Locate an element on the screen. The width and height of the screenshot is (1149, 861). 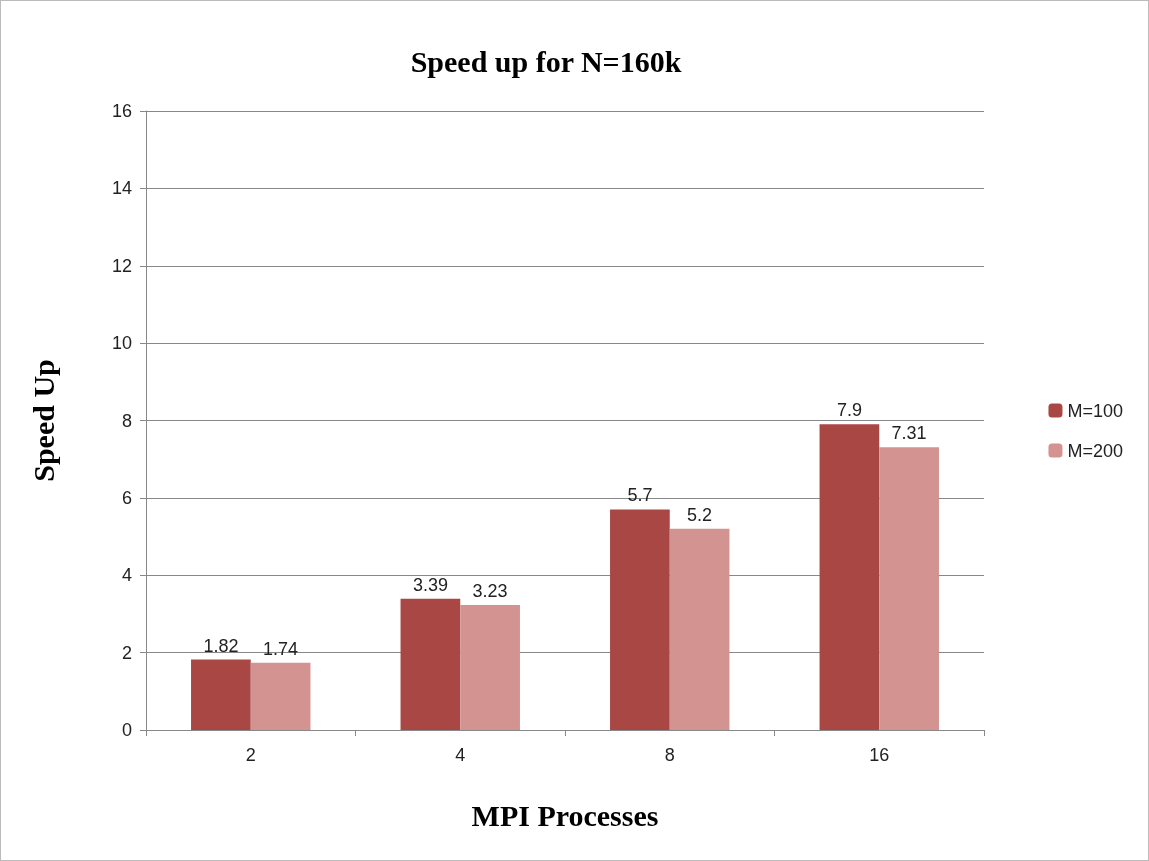
y-tick-label: 8 is located at coordinates (126, 420).